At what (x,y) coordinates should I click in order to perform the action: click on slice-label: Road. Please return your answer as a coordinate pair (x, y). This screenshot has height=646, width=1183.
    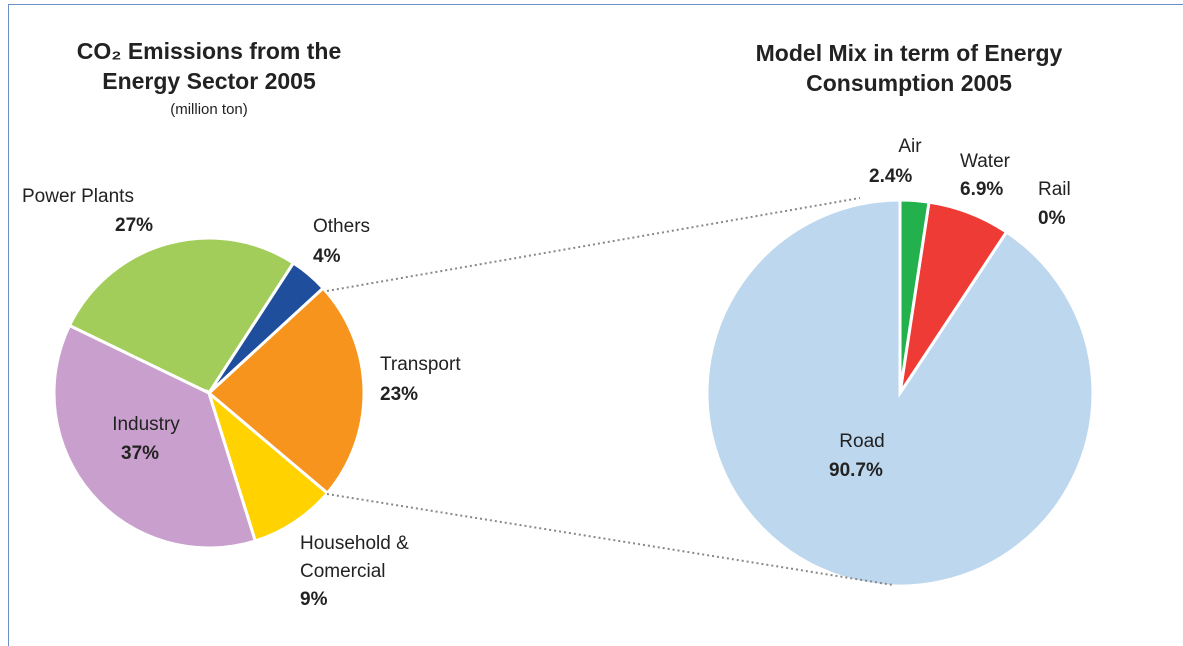
    Looking at the image, I should click on (862, 441).